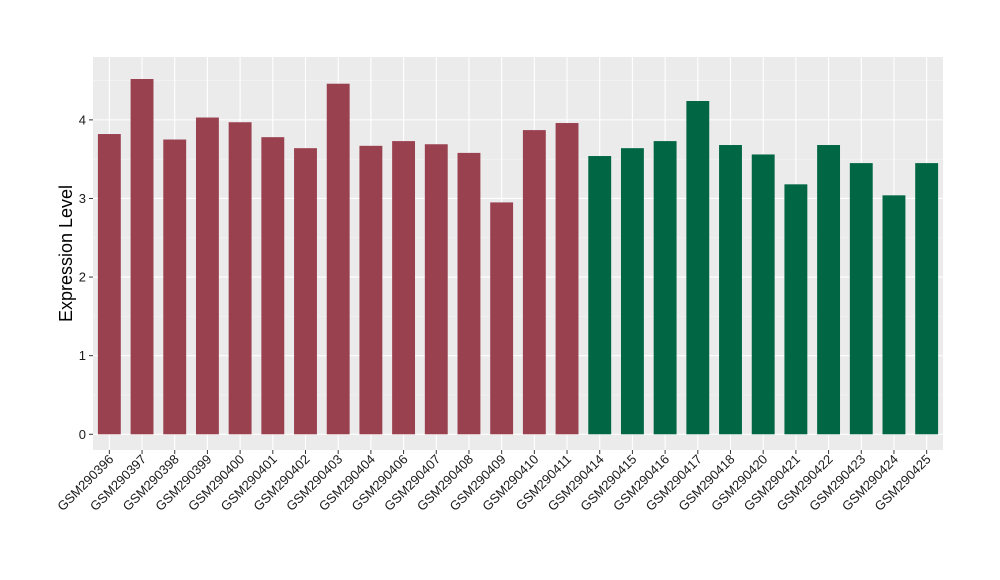  Describe the element at coordinates (207, 276) in the screenshot. I see `bar-GSM290399` at that location.